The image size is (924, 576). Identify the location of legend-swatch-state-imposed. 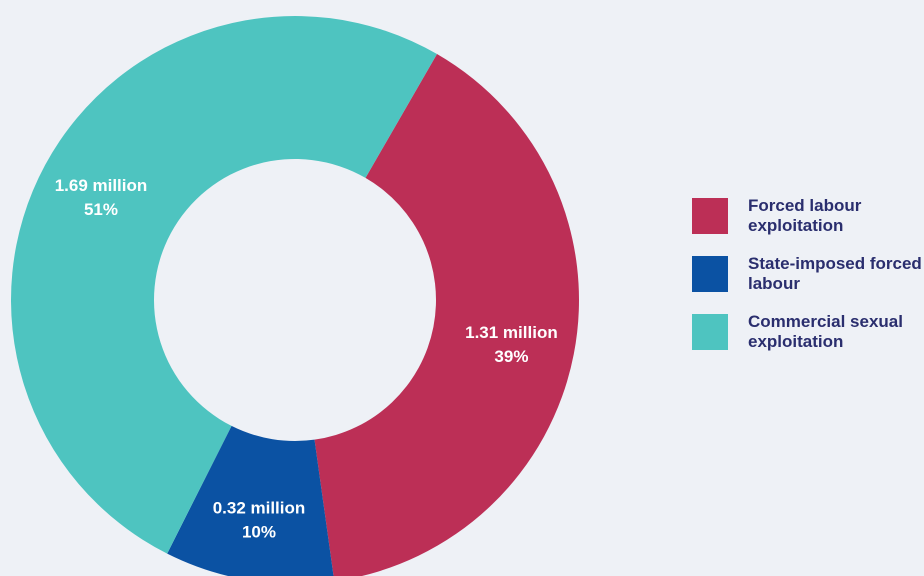
(710, 274).